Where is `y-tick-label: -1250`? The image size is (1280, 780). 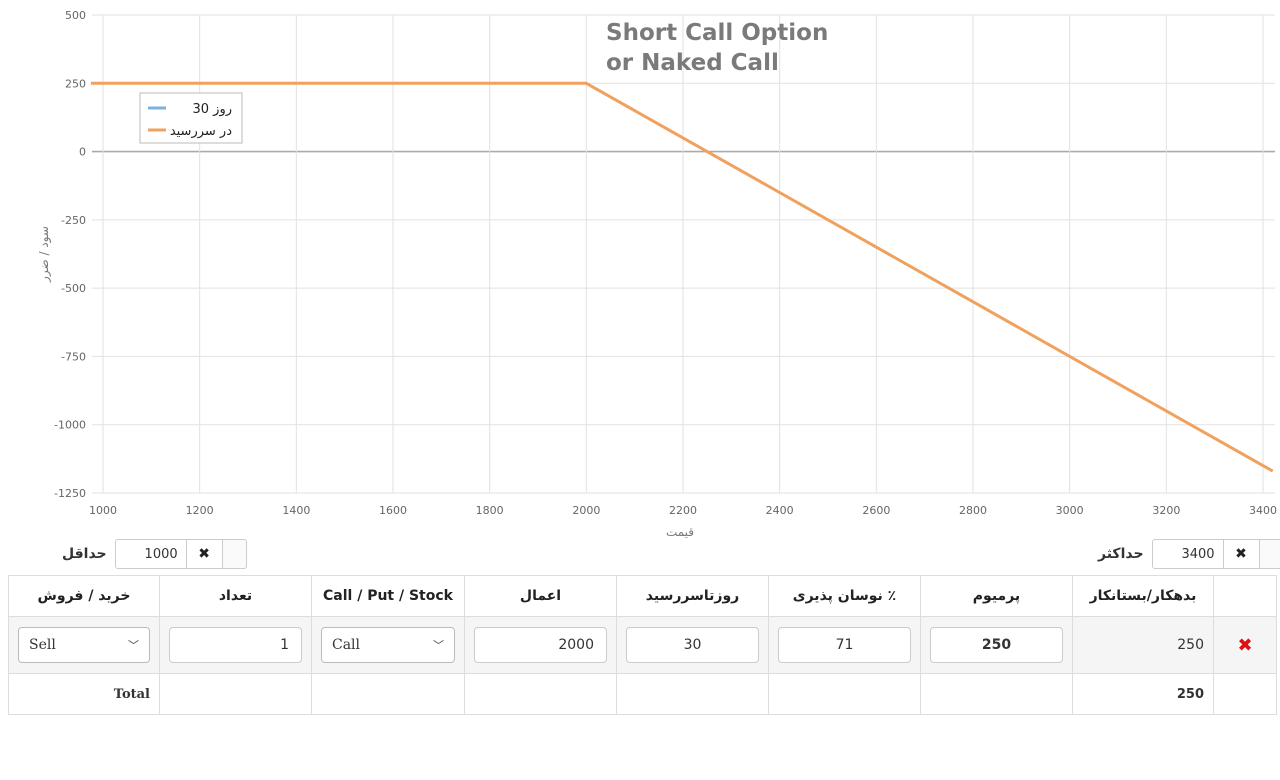 y-tick-label: -1250 is located at coordinates (70, 493).